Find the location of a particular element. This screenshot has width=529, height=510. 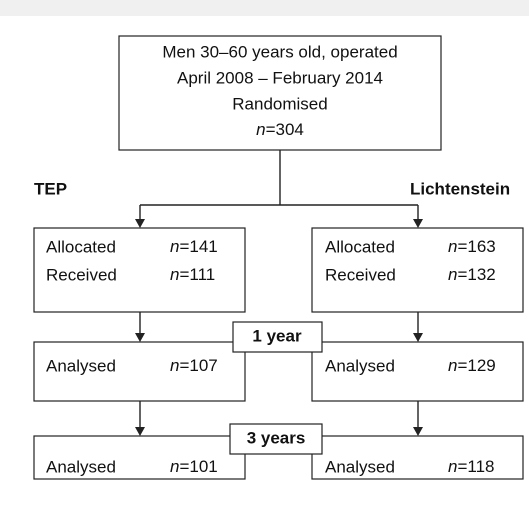

row-n: n=141 is located at coordinates (194, 246).